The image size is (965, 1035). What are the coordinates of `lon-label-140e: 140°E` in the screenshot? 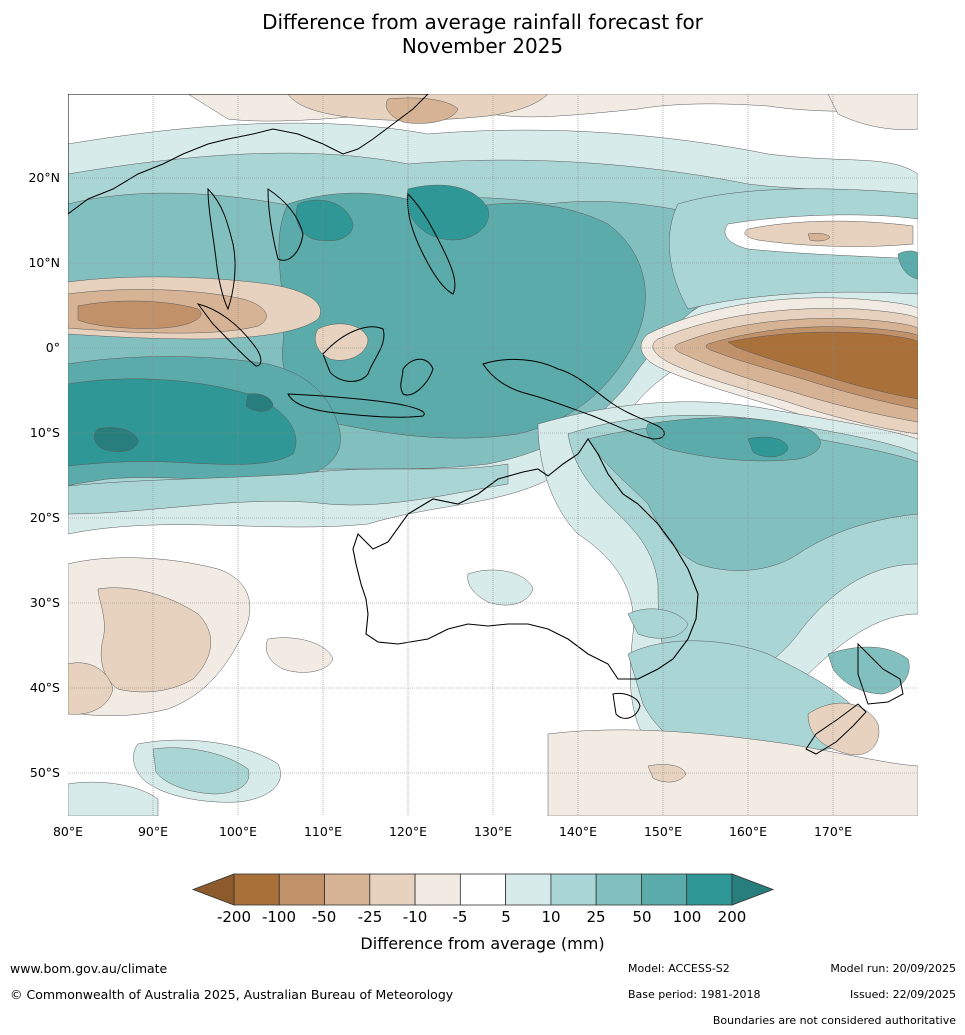 It's located at (577, 831).